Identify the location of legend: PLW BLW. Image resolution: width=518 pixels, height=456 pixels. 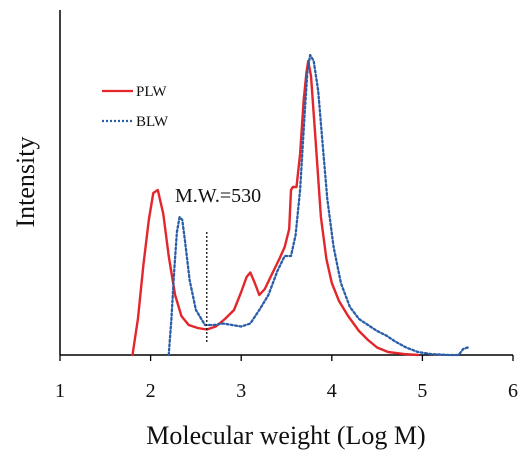
(135, 107).